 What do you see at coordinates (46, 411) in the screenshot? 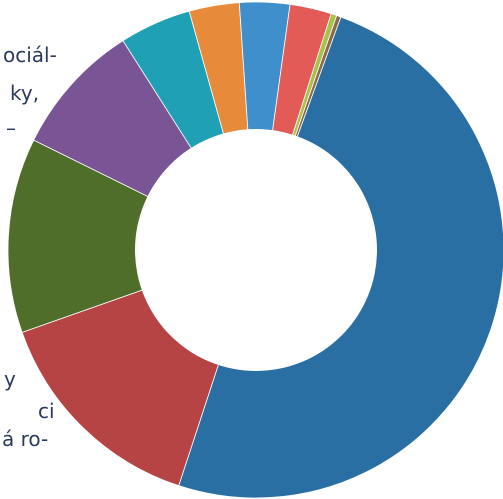
I see `text-fragment-5: ci` at bounding box center [46, 411].